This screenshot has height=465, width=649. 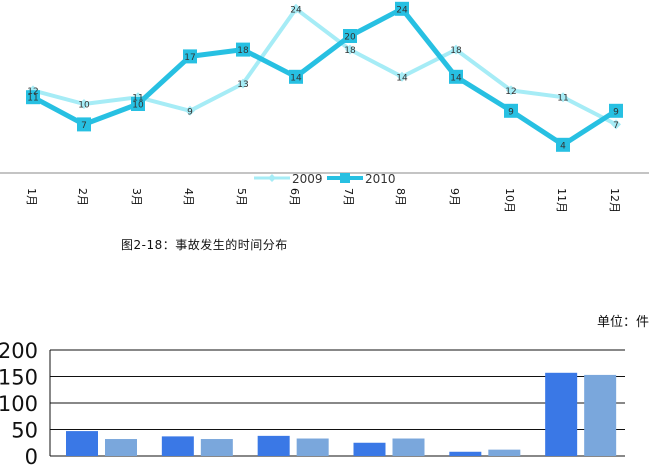 I want to click on data-label-2009-9: 18, so click(x=456, y=51).